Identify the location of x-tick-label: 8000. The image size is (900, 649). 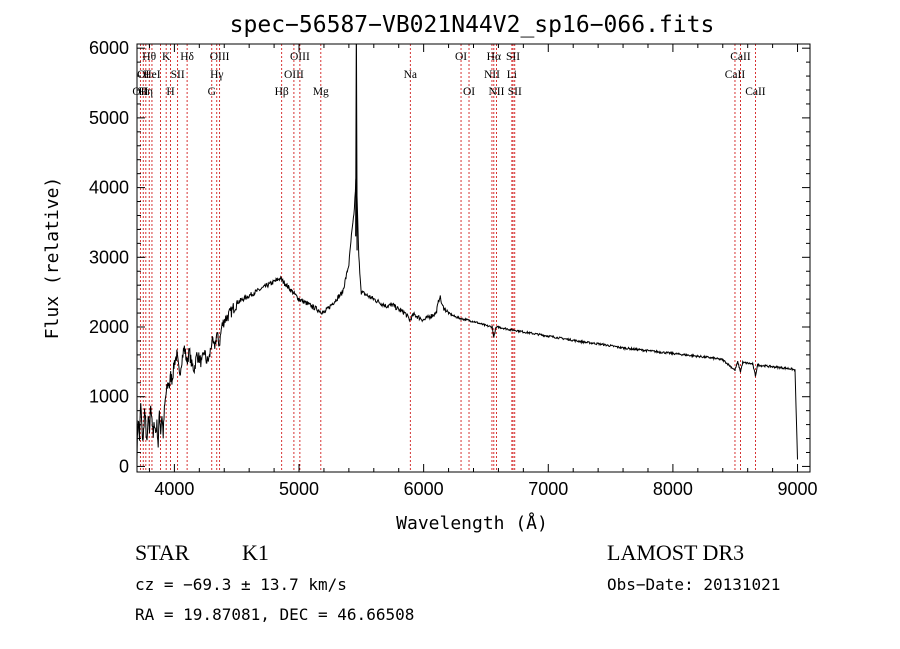
(673, 489).